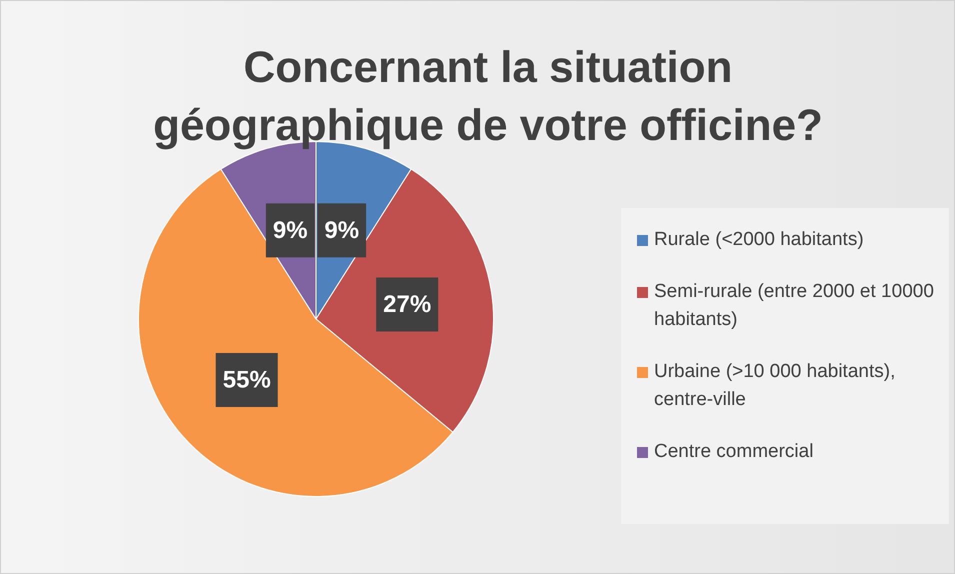 The width and height of the screenshot is (955, 574). Describe the element at coordinates (759, 240) in the screenshot. I see `legend-label: Rurale (<2000 habitants)` at that location.